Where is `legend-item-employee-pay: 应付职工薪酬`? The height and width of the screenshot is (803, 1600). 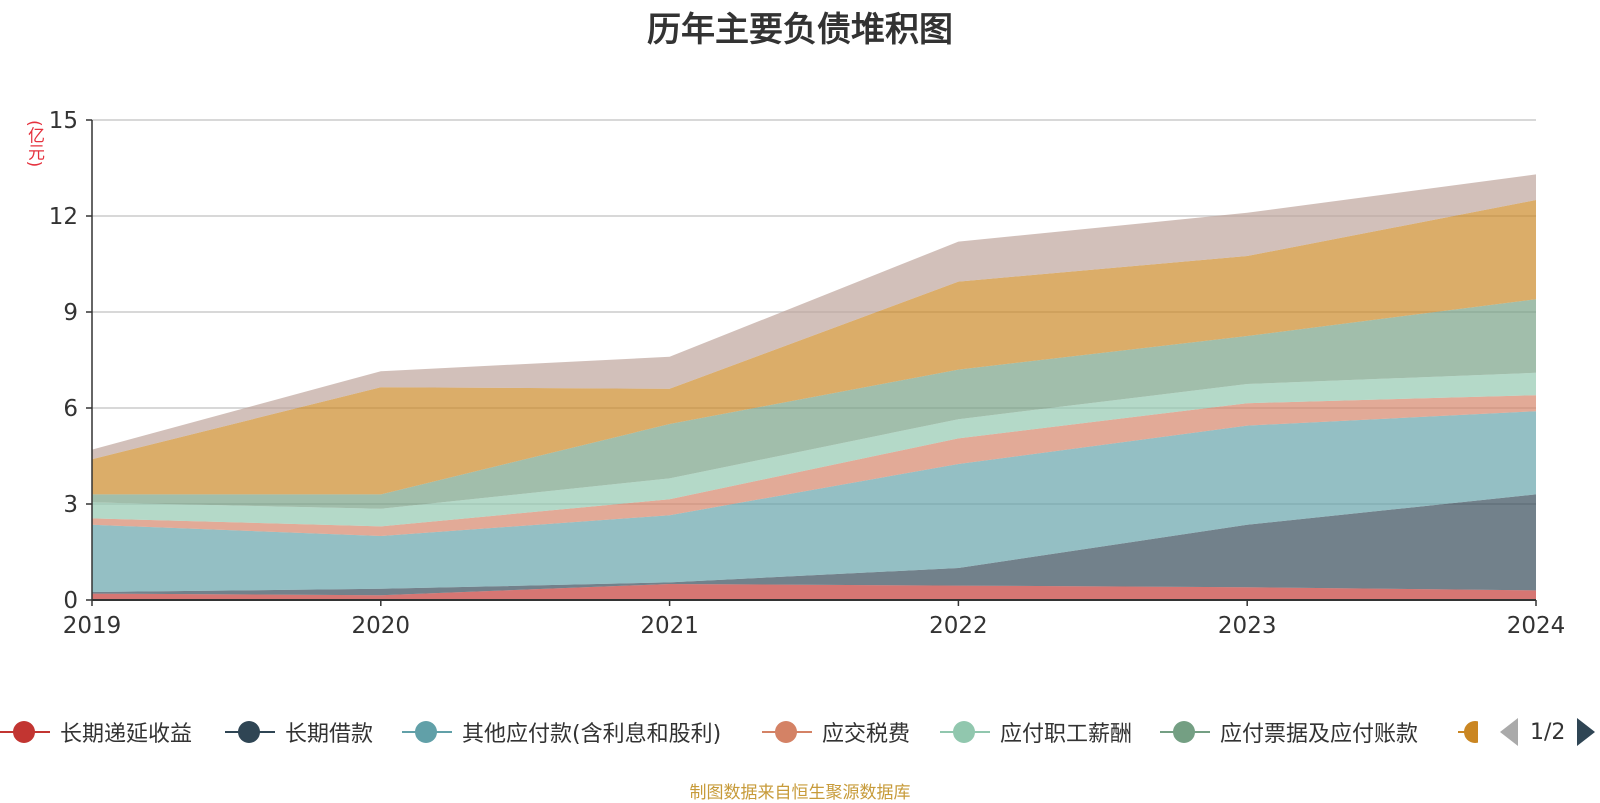 legend-item-employee-pay: 应付职工薪酬 is located at coordinates (1036, 732).